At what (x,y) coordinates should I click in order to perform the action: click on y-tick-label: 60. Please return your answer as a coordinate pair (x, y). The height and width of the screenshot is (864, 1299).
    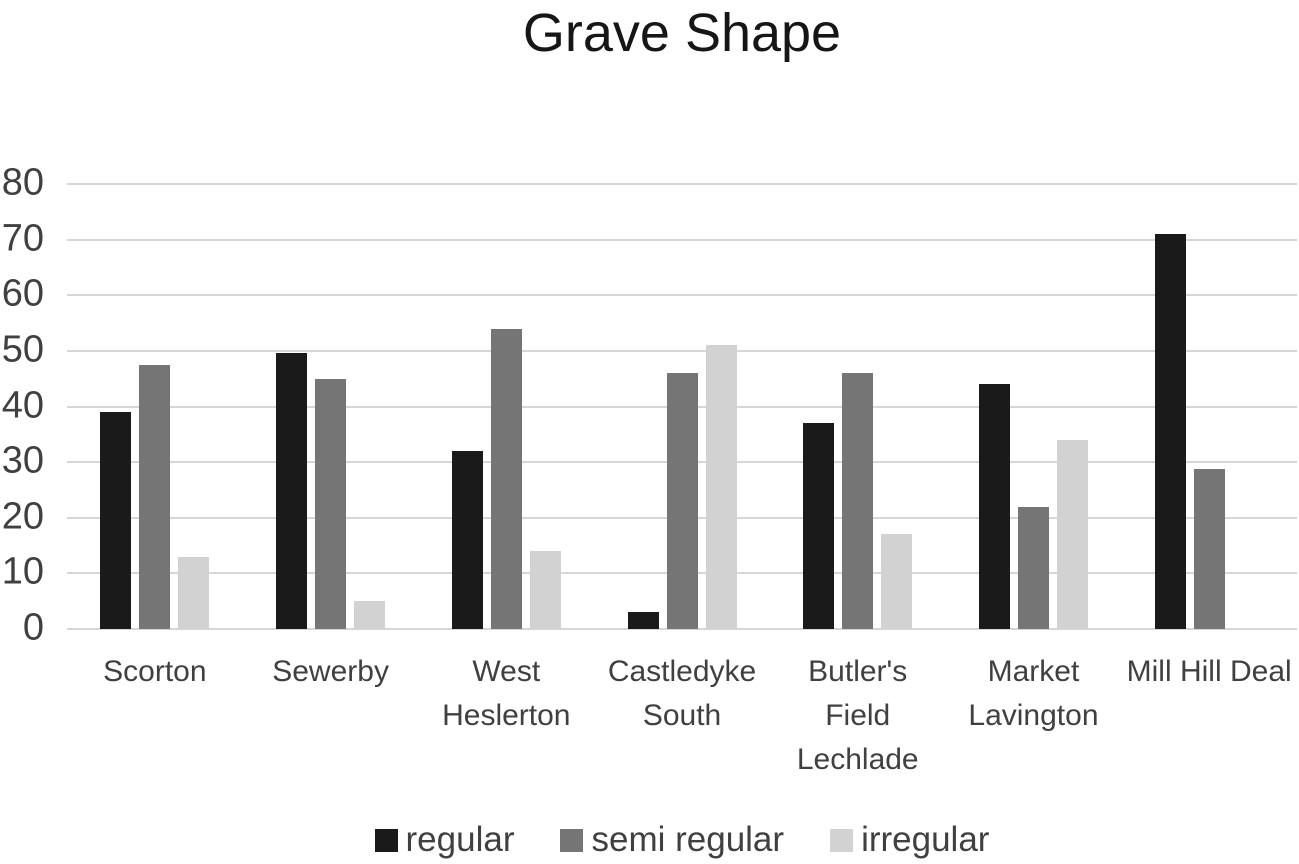
    Looking at the image, I should click on (22, 293).